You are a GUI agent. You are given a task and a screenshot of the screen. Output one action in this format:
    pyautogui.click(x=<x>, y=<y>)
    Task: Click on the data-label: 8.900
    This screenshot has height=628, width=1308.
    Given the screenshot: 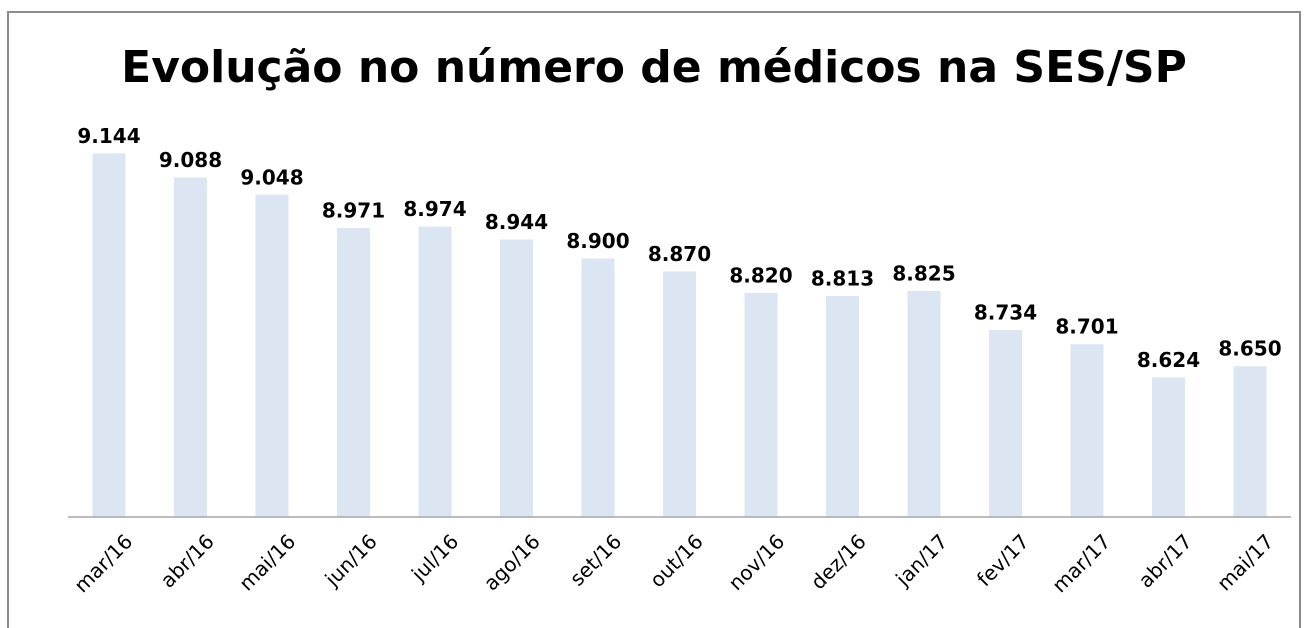 What is the action you would take?
    pyautogui.click(x=597, y=241)
    